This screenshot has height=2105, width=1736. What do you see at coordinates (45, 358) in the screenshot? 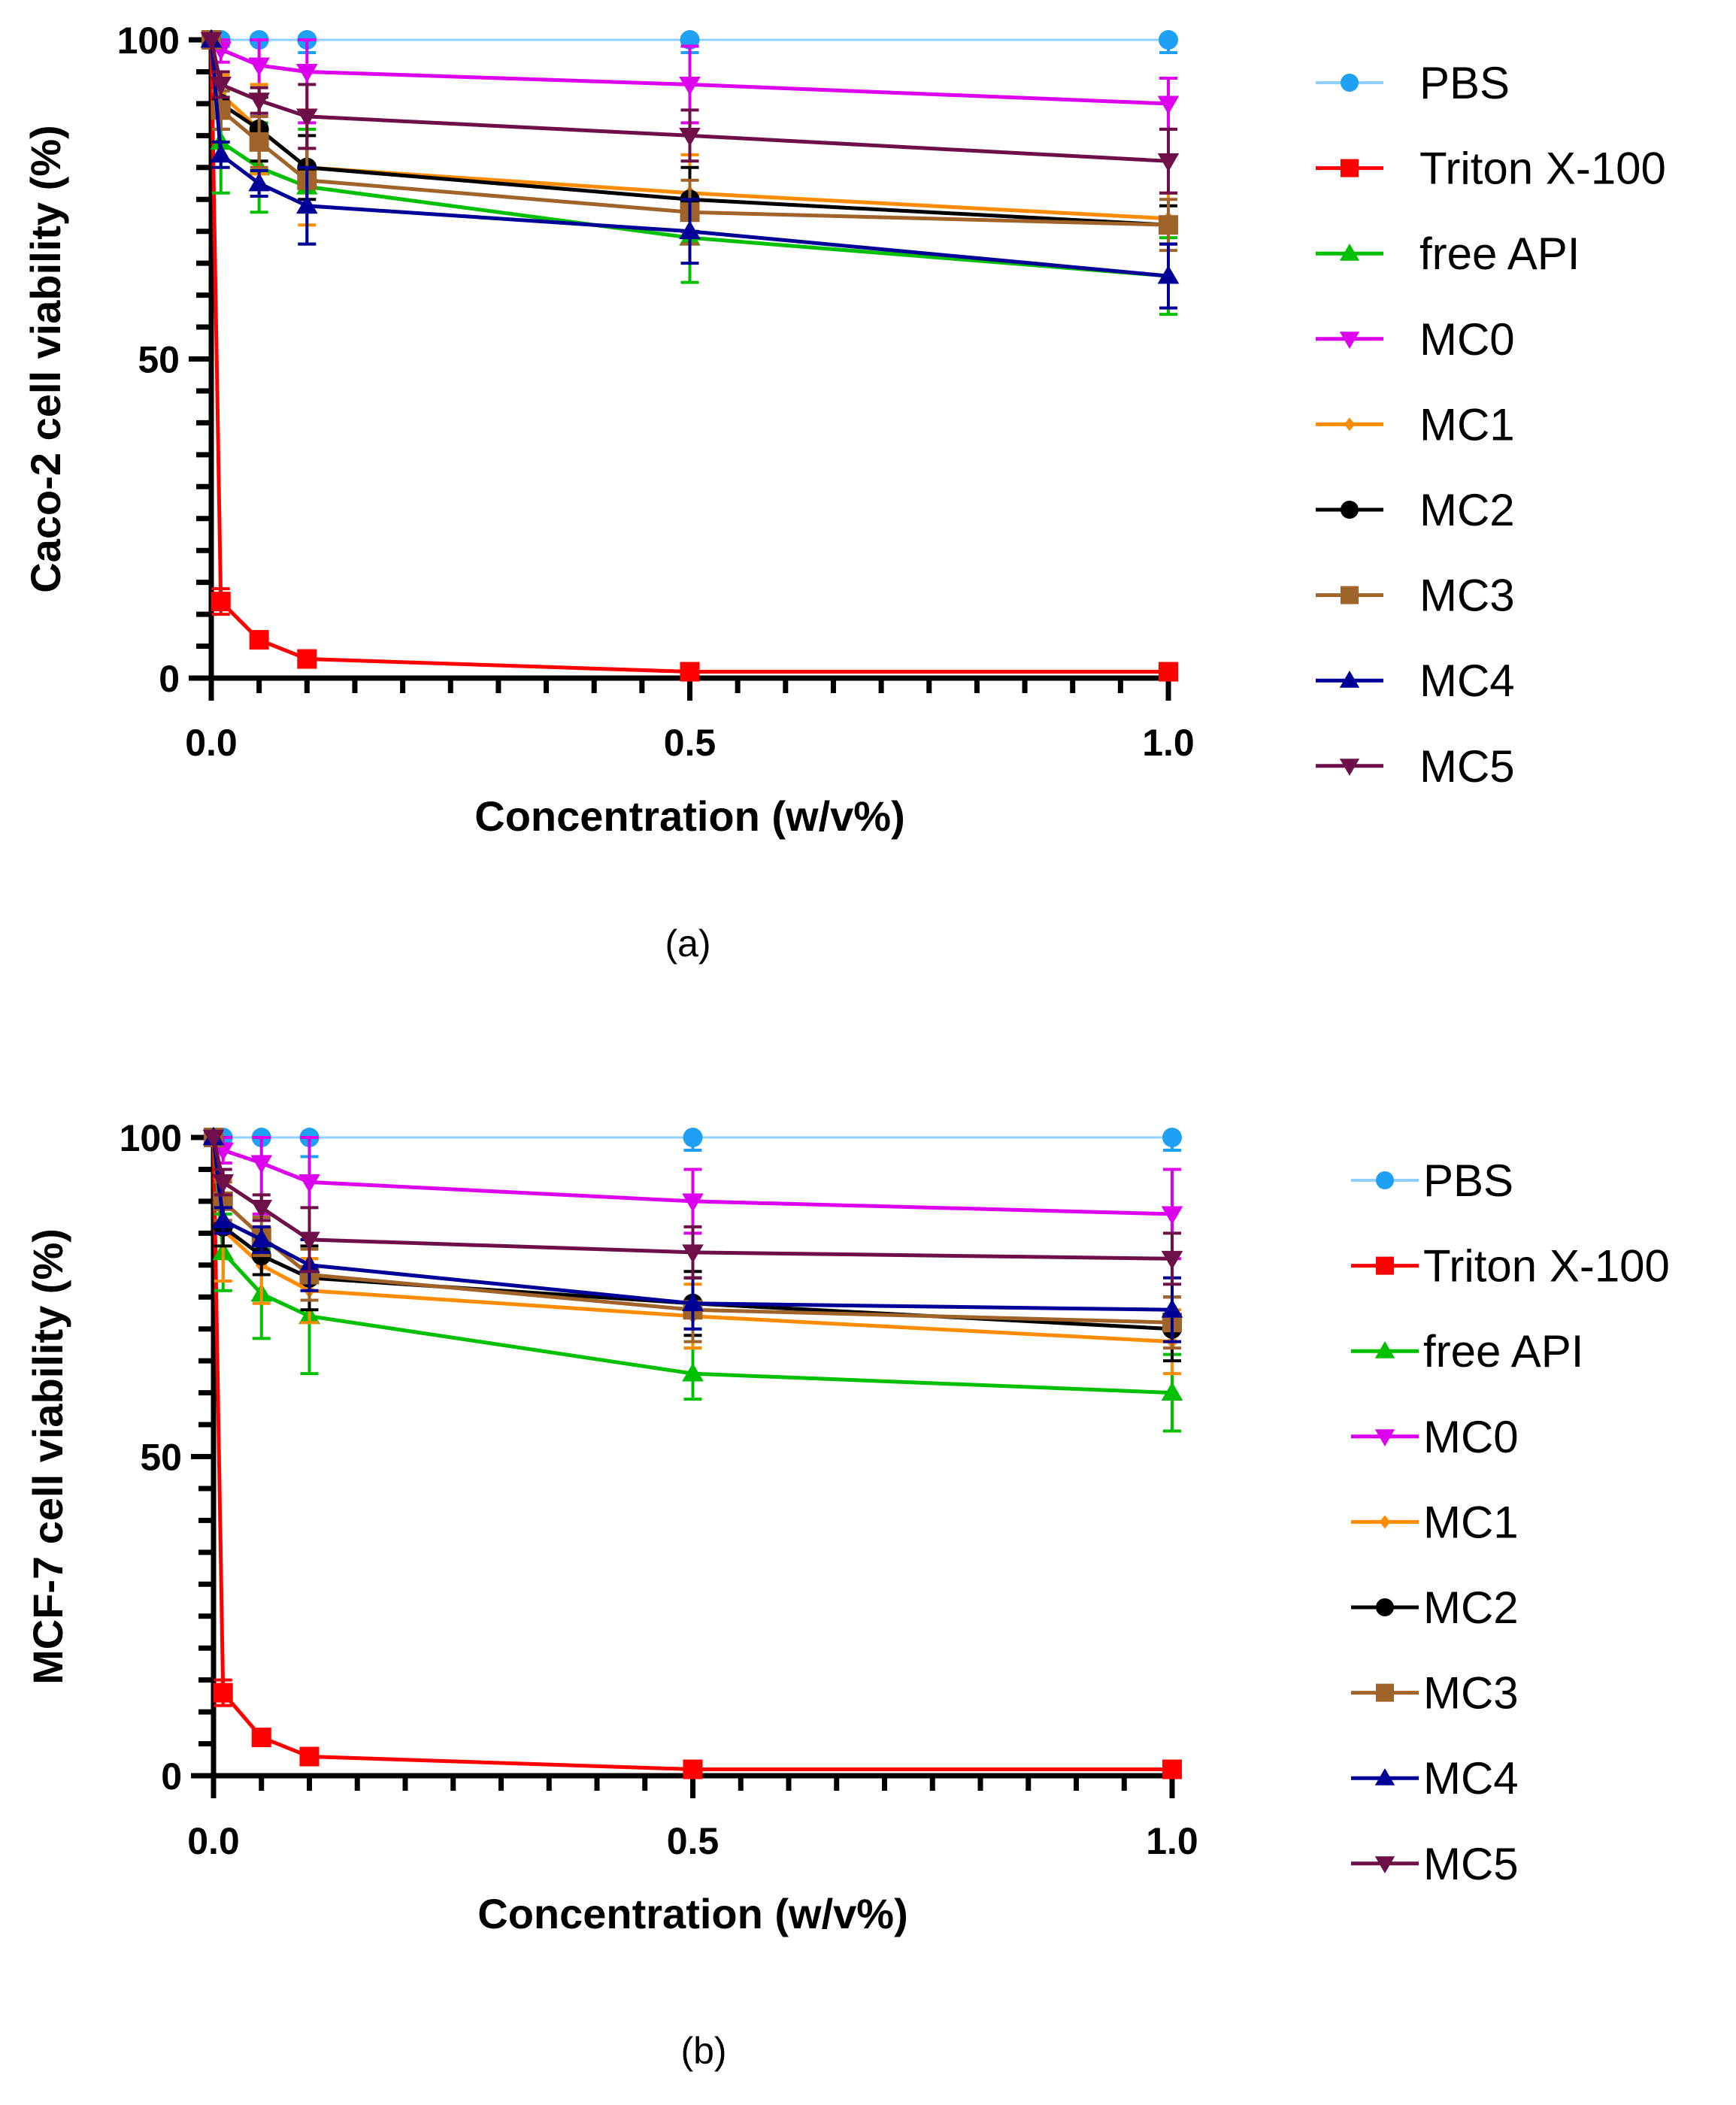
I see `y-axis-title: Caco-2 cell viability (%)` at bounding box center [45, 358].